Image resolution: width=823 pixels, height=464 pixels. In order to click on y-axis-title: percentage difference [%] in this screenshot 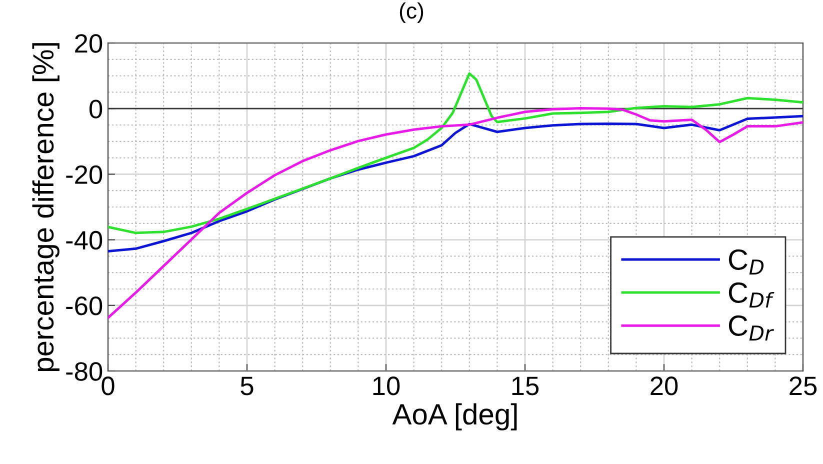, I will do `click(46, 207)`.